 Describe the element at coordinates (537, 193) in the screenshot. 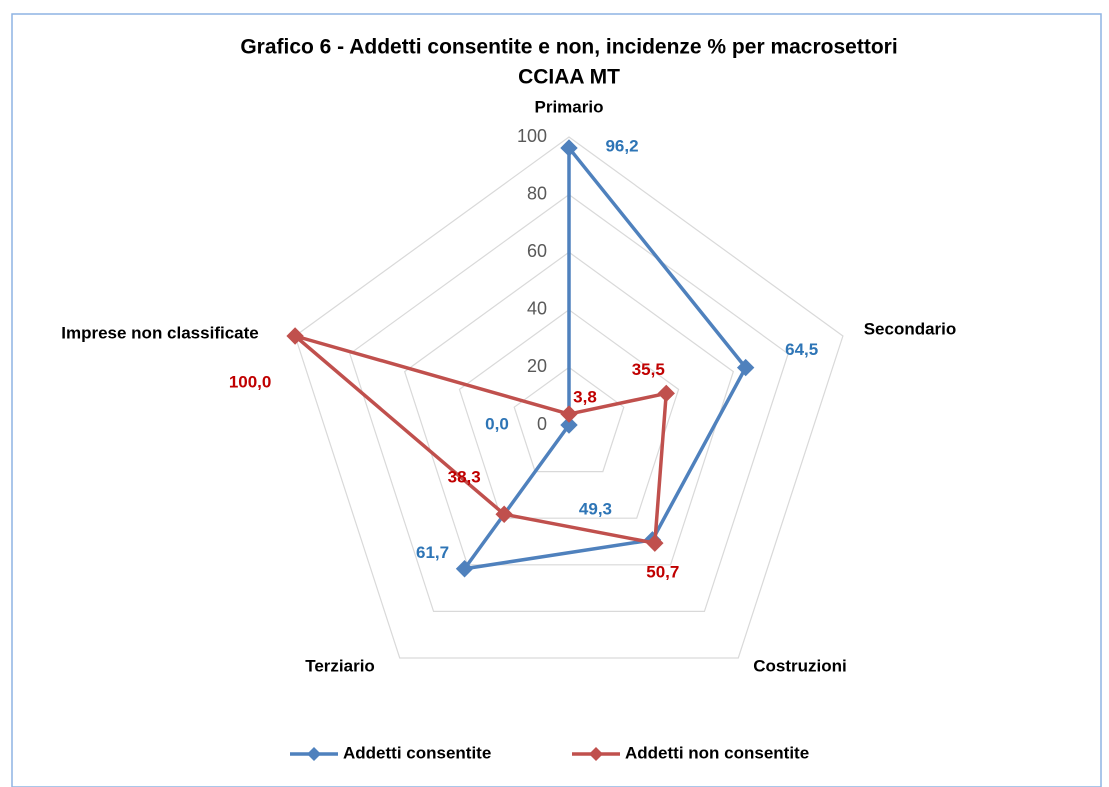

I see `r-tick-label: 80` at that location.